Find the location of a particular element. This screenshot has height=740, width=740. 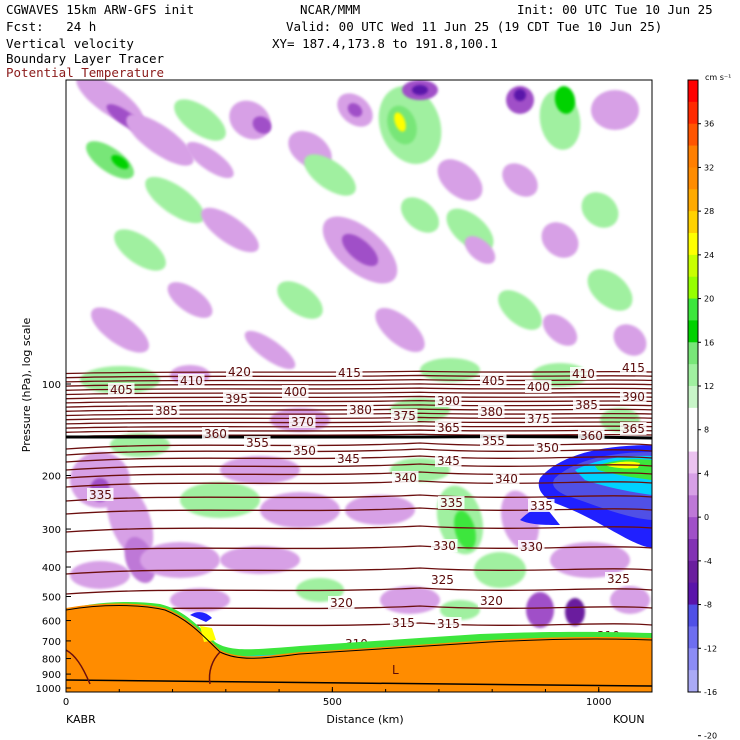

x-tick-label: 0 is located at coordinates (66, 702).